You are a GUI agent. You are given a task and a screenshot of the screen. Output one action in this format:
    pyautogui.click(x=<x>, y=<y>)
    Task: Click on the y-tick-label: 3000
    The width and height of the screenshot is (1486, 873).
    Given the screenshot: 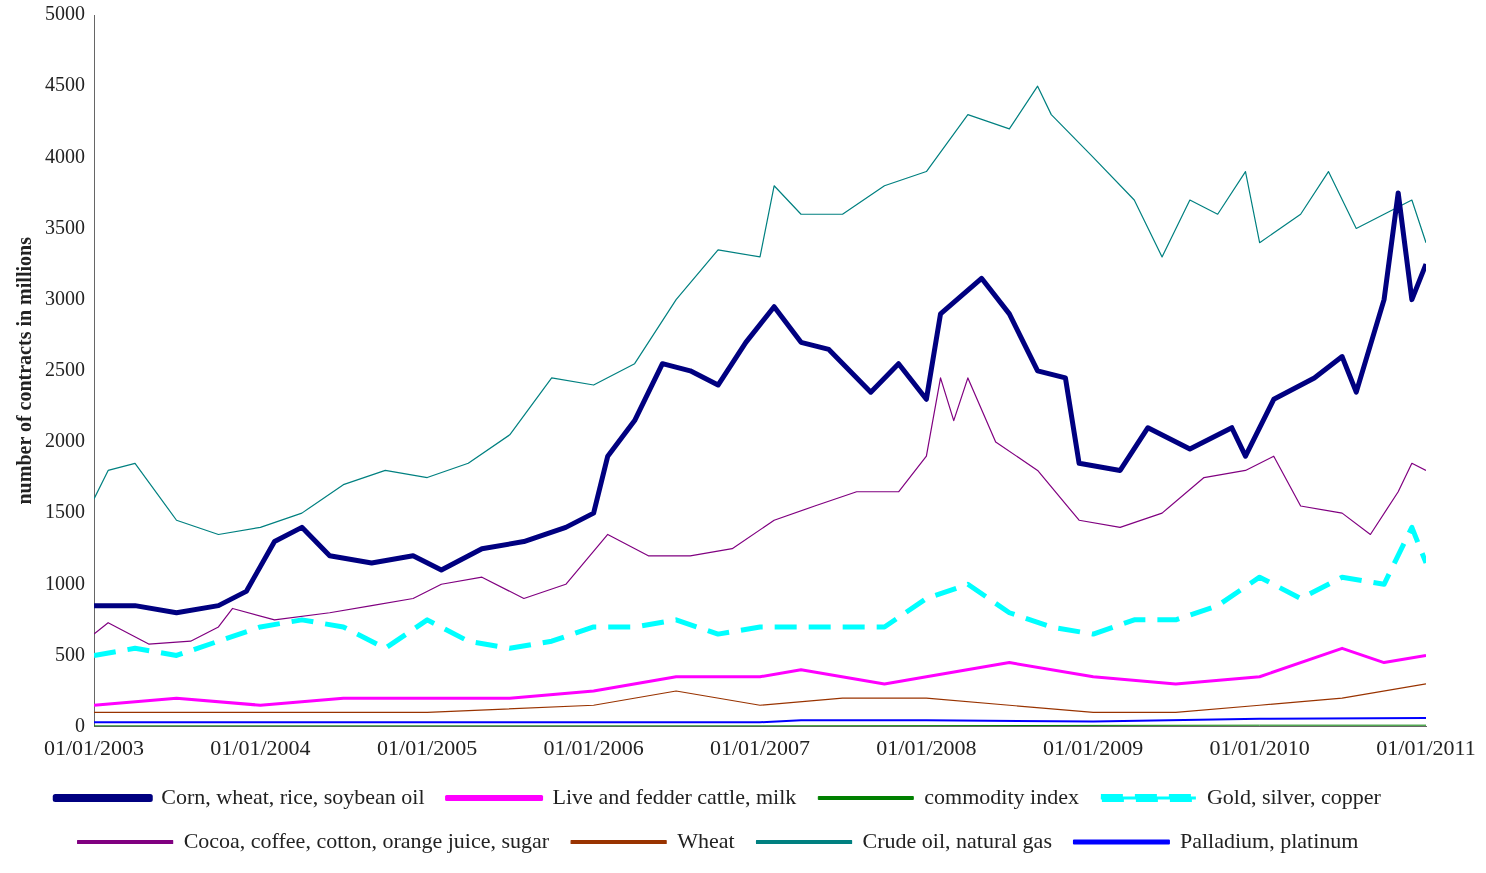 What is the action you would take?
    pyautogui.click(x=65, y=297)
    